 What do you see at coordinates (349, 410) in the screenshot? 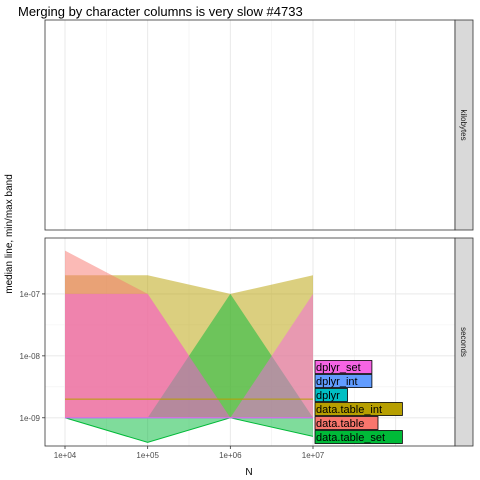
I see `direct-label: data.table_int` at bounding box center [349, 410].